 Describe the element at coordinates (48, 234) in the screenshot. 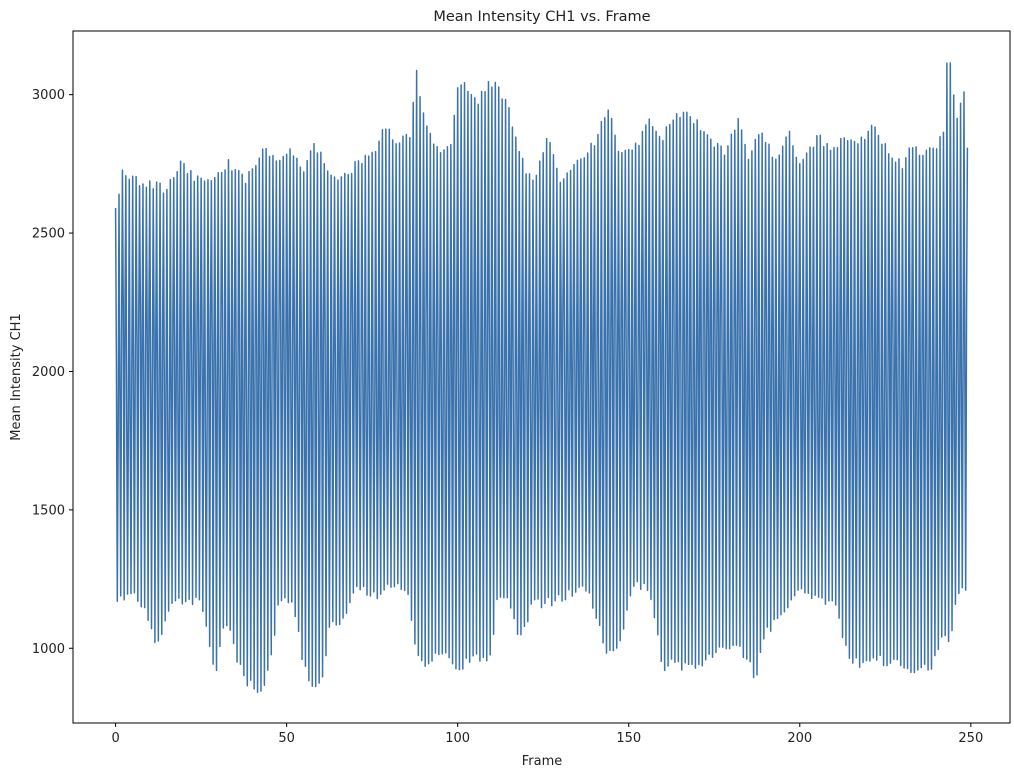

I see `y-tick-label: 2500` at that location.